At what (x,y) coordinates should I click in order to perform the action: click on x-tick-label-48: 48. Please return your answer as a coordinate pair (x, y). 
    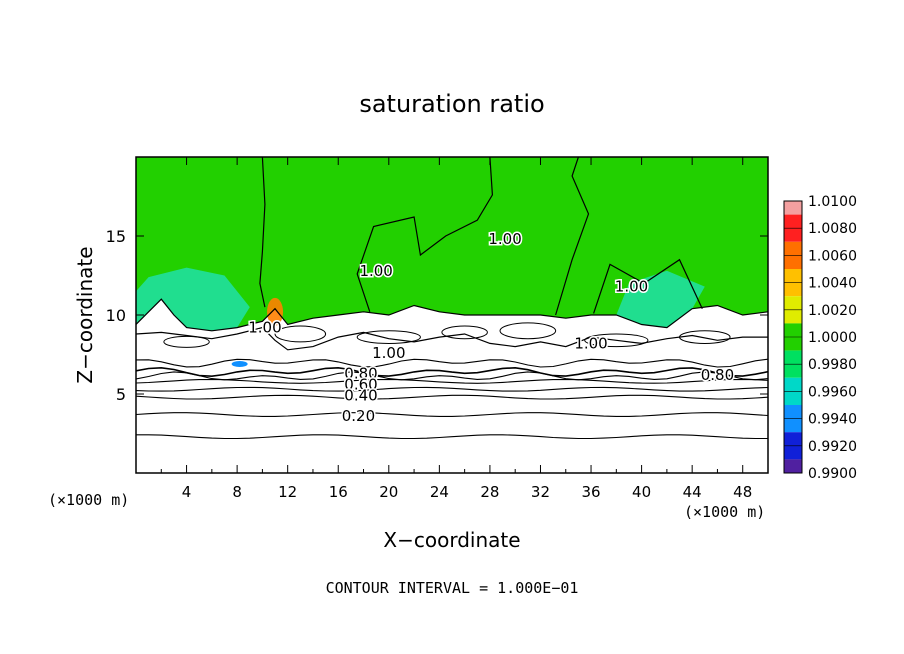
    Looking at the image, I should click on (742, 492).